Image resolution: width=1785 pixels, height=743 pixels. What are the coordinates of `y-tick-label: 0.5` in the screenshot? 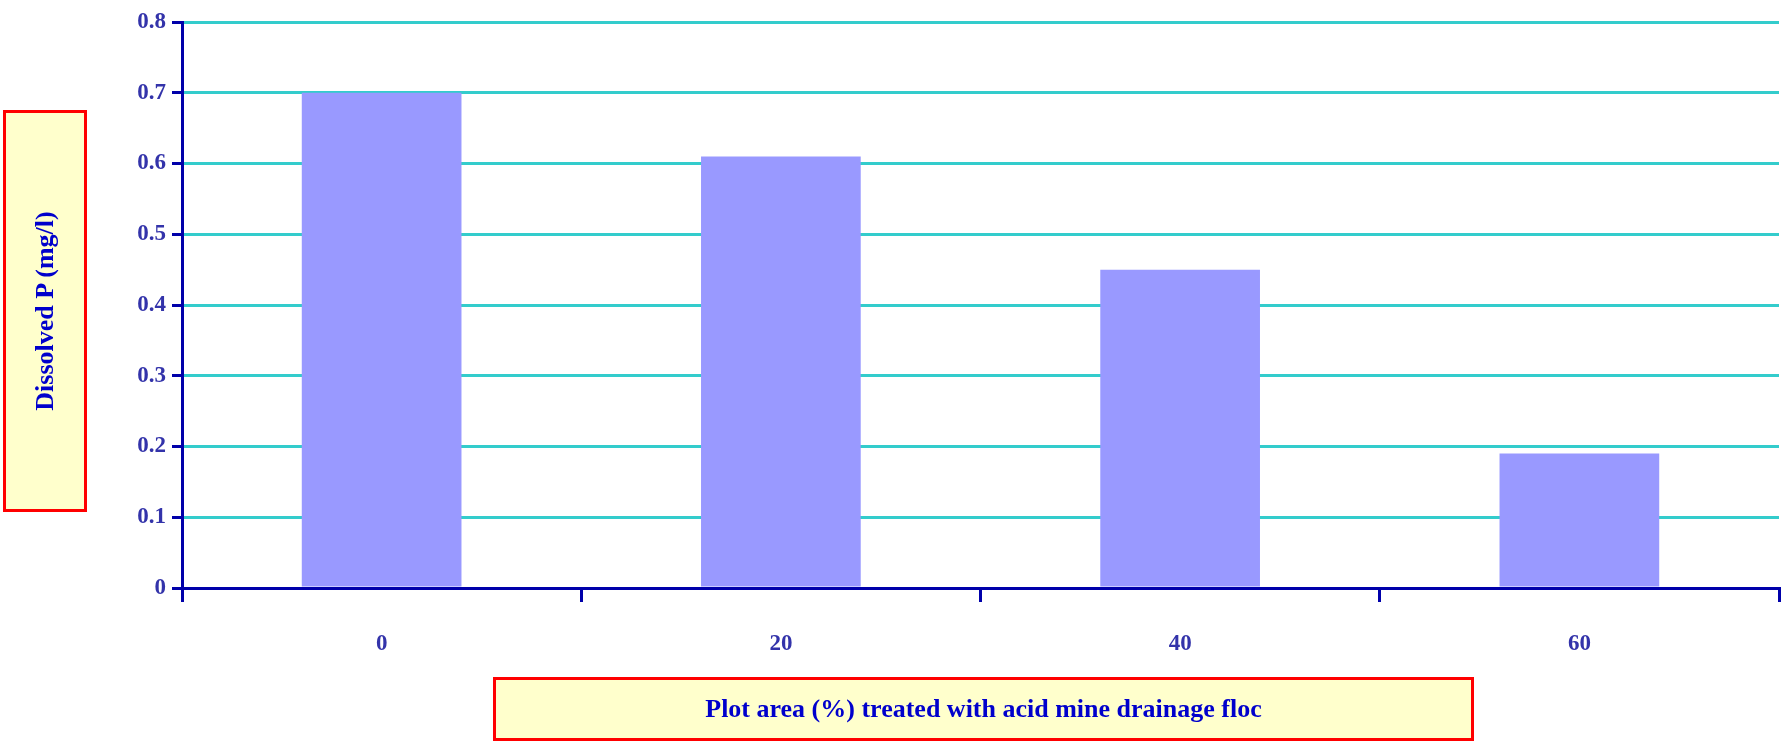 It's located at (151, 233).